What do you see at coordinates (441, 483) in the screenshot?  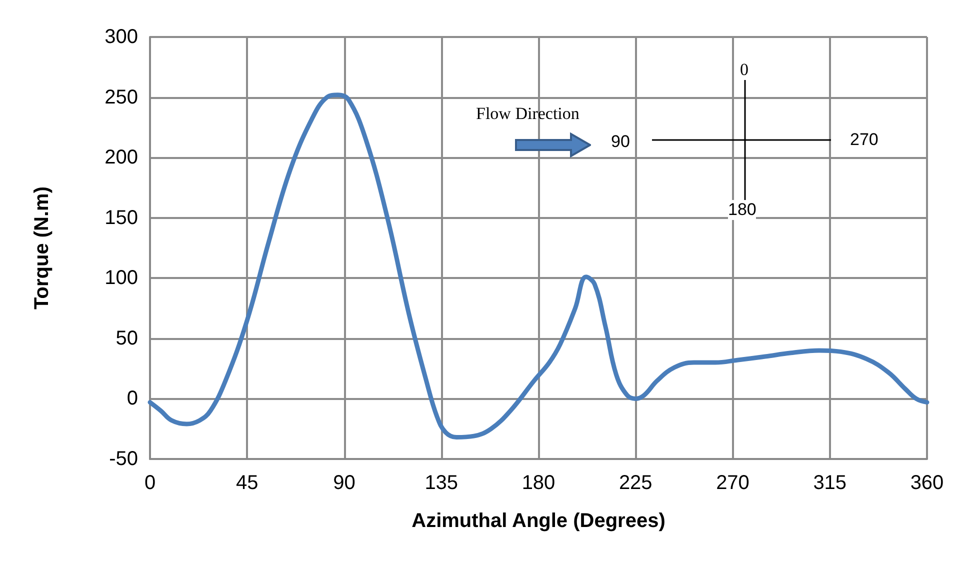 I see `x-tick-label: 135` at bounding box center [441, 483].